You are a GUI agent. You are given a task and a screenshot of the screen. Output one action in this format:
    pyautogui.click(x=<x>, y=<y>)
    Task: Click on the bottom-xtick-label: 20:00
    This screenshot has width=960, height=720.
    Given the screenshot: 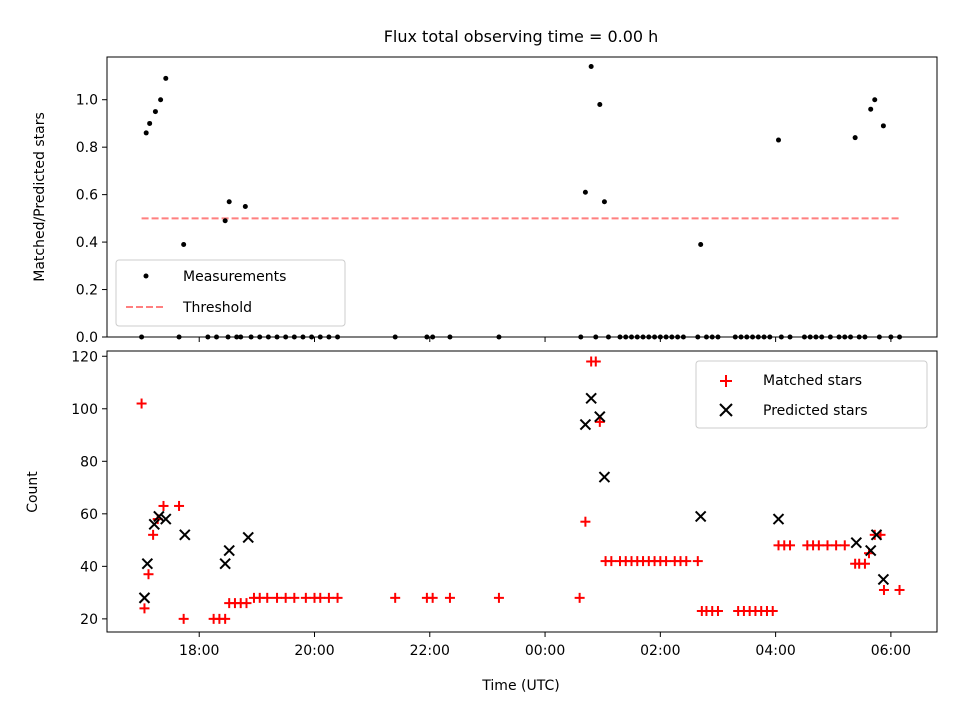 What is the action you would take?
    pyautogui.click(x=314, y=651)
    